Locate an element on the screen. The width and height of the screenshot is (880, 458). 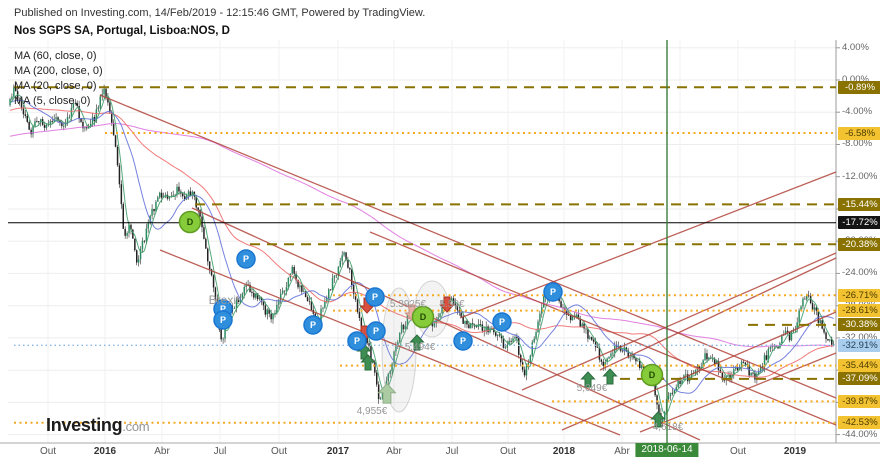
price-annotation: 5.50€ is located at coordinates (451, 304).